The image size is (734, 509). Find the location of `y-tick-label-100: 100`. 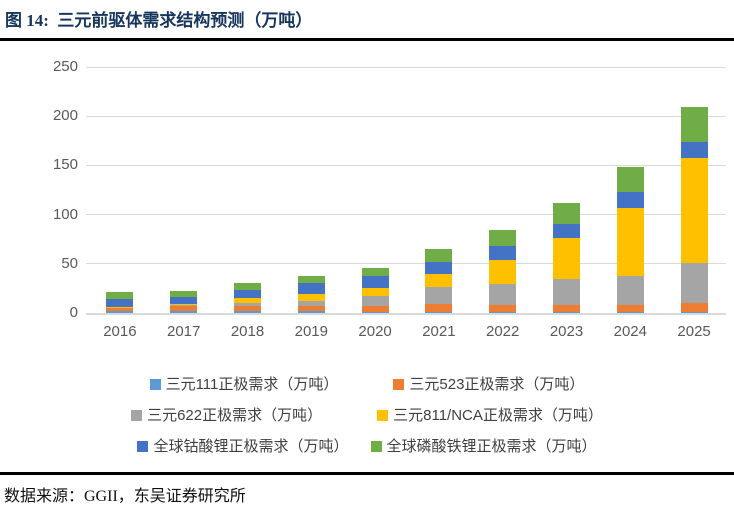

y-tick-label-100: 100 is located at coordinates (65, 214).